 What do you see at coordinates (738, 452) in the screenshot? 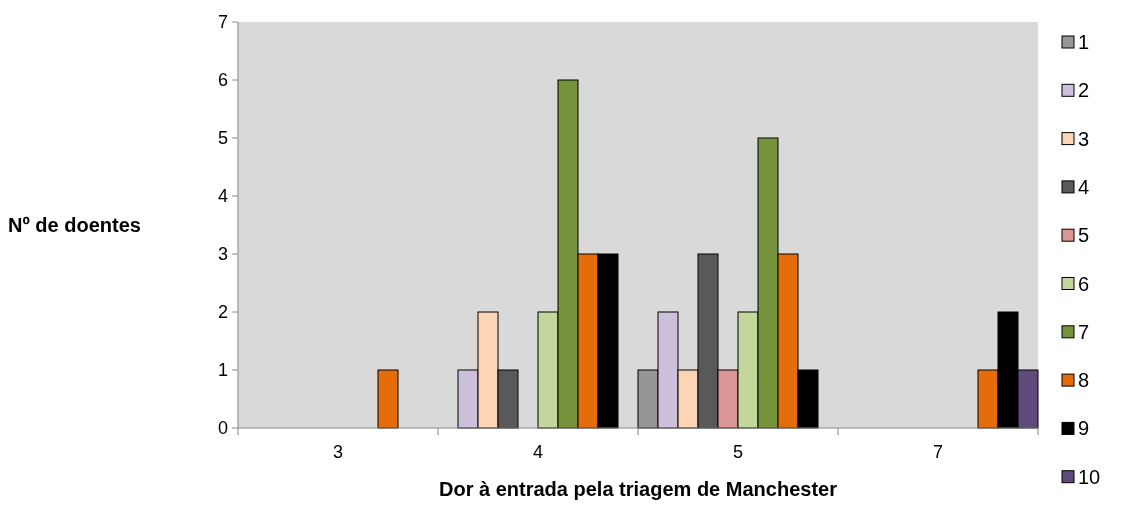
I see `x-tick-label: 5` at bounding box center [738, 452].